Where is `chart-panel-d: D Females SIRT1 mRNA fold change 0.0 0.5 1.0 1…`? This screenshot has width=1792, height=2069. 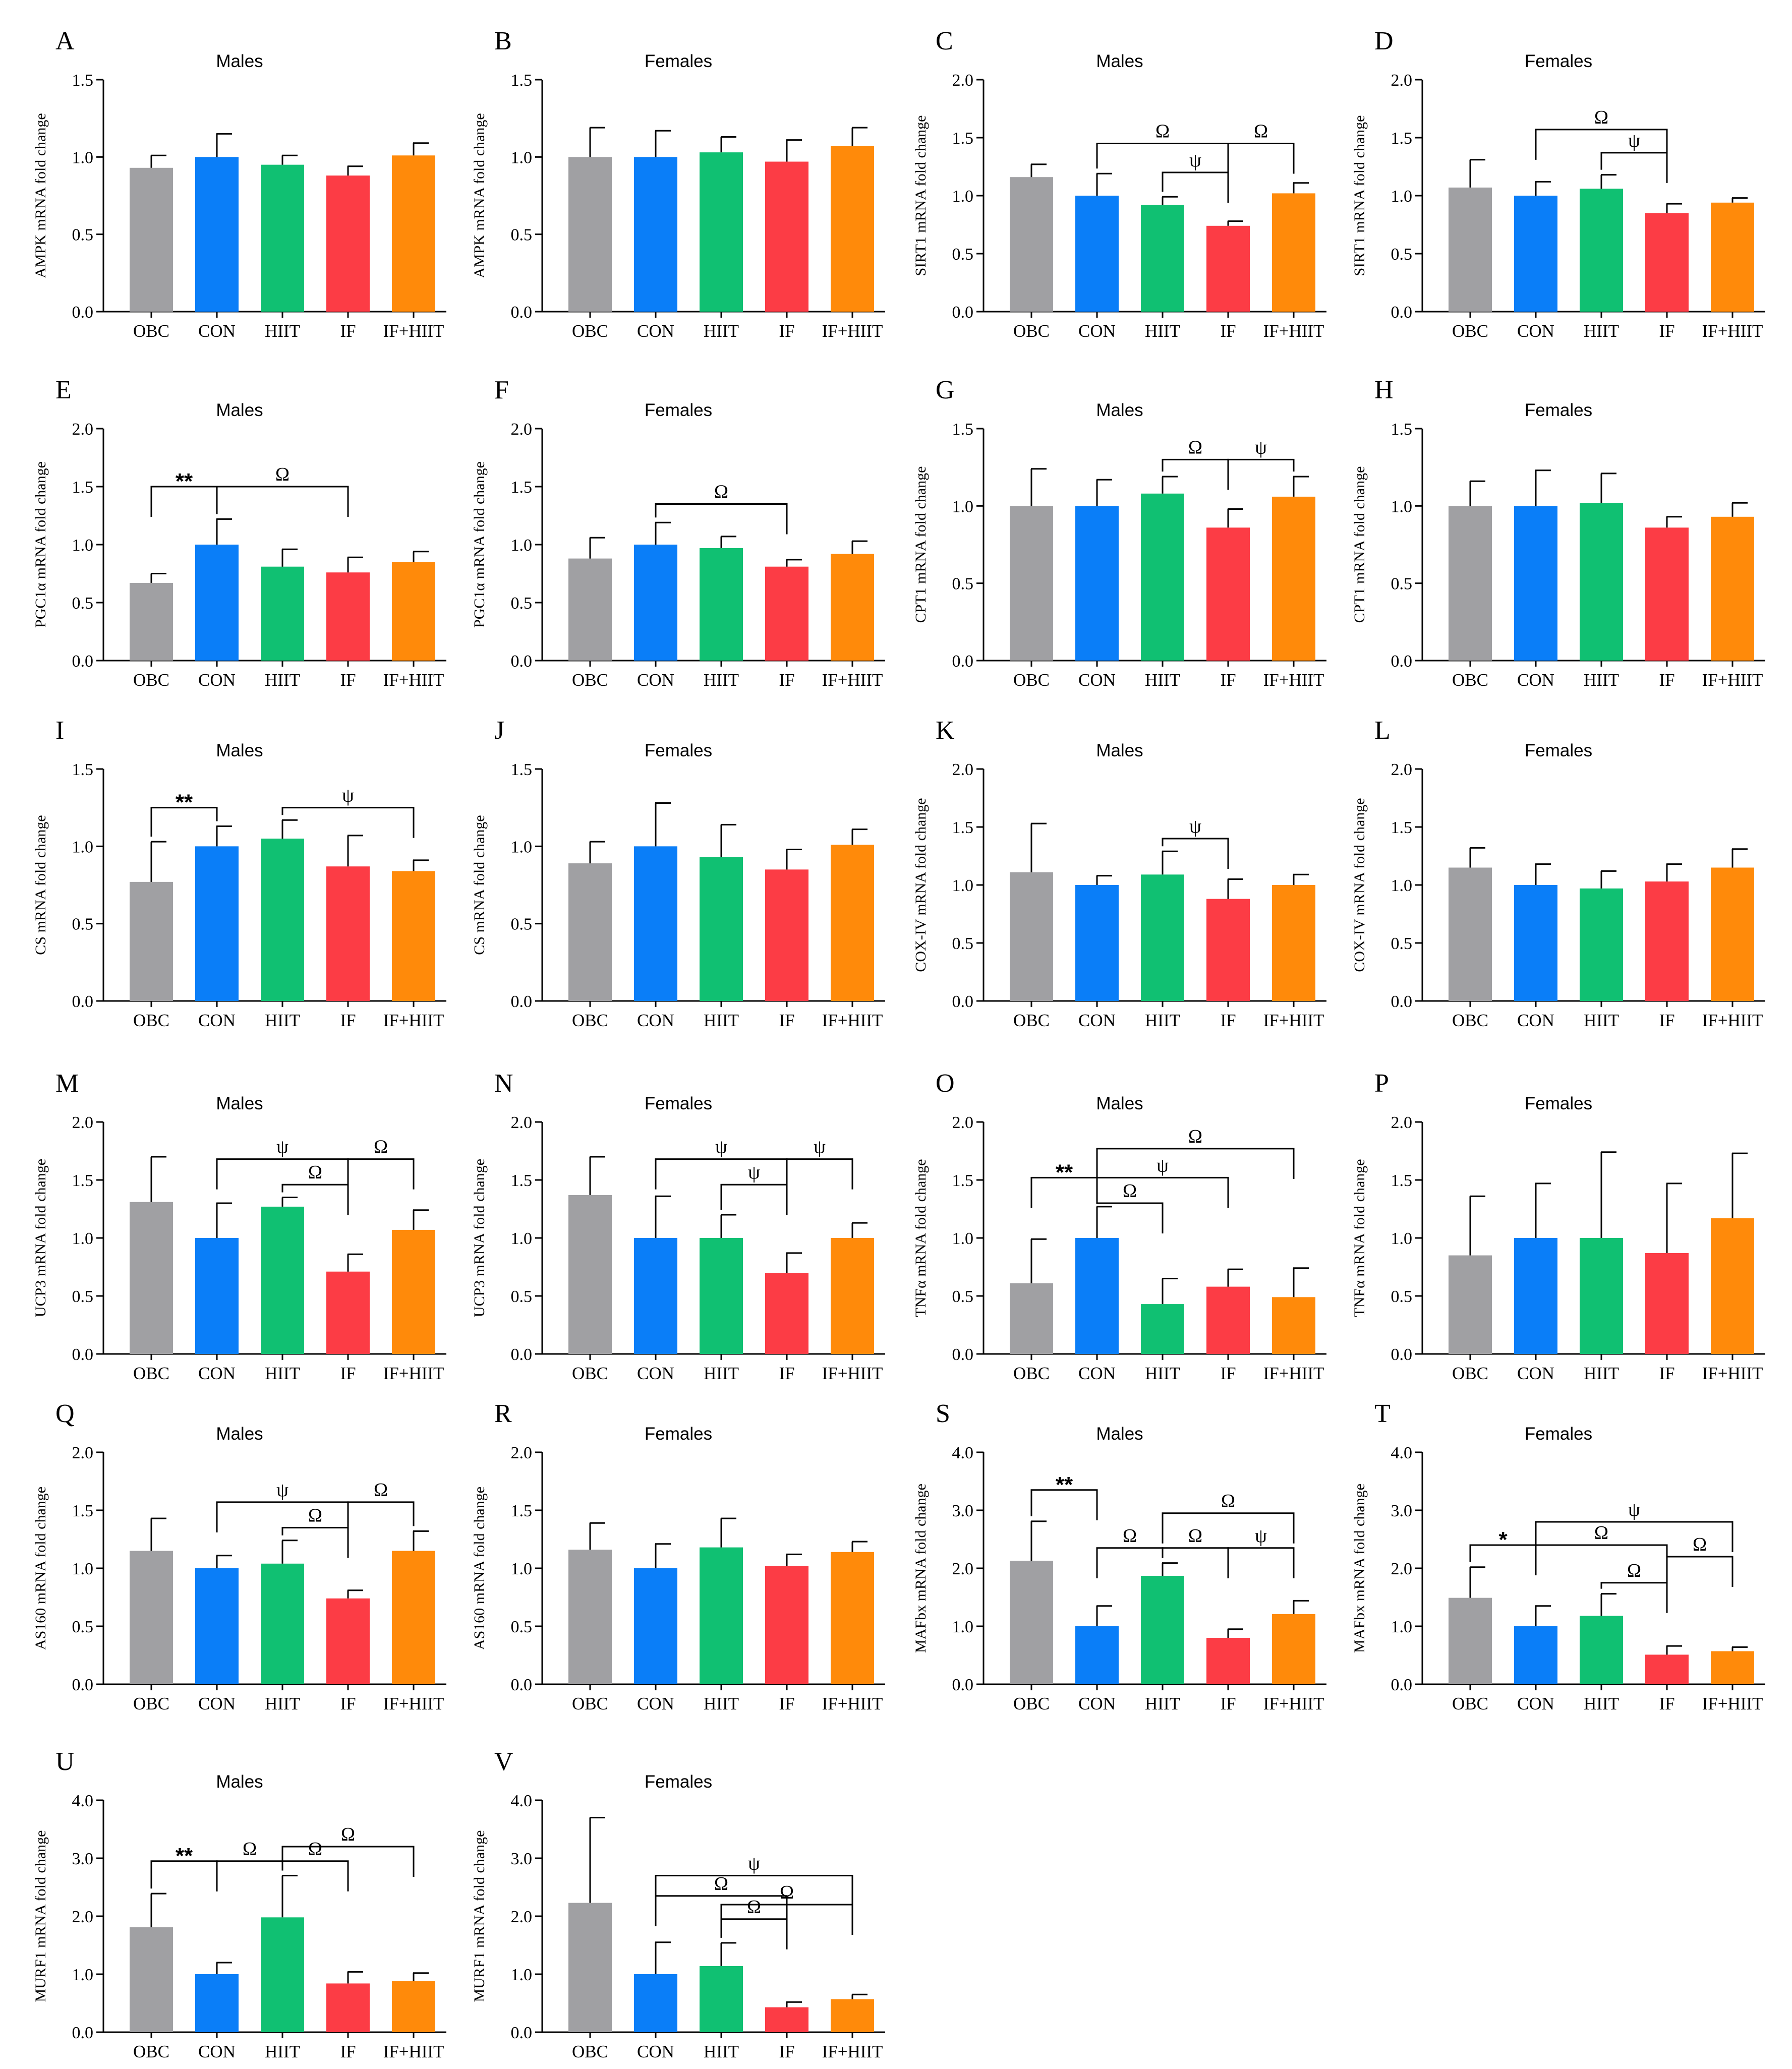
chart-panel-d: D Females SIRT1 mRNA fold change 0.0 0.5 1.0 1… is located at coordinates (1558, 184).